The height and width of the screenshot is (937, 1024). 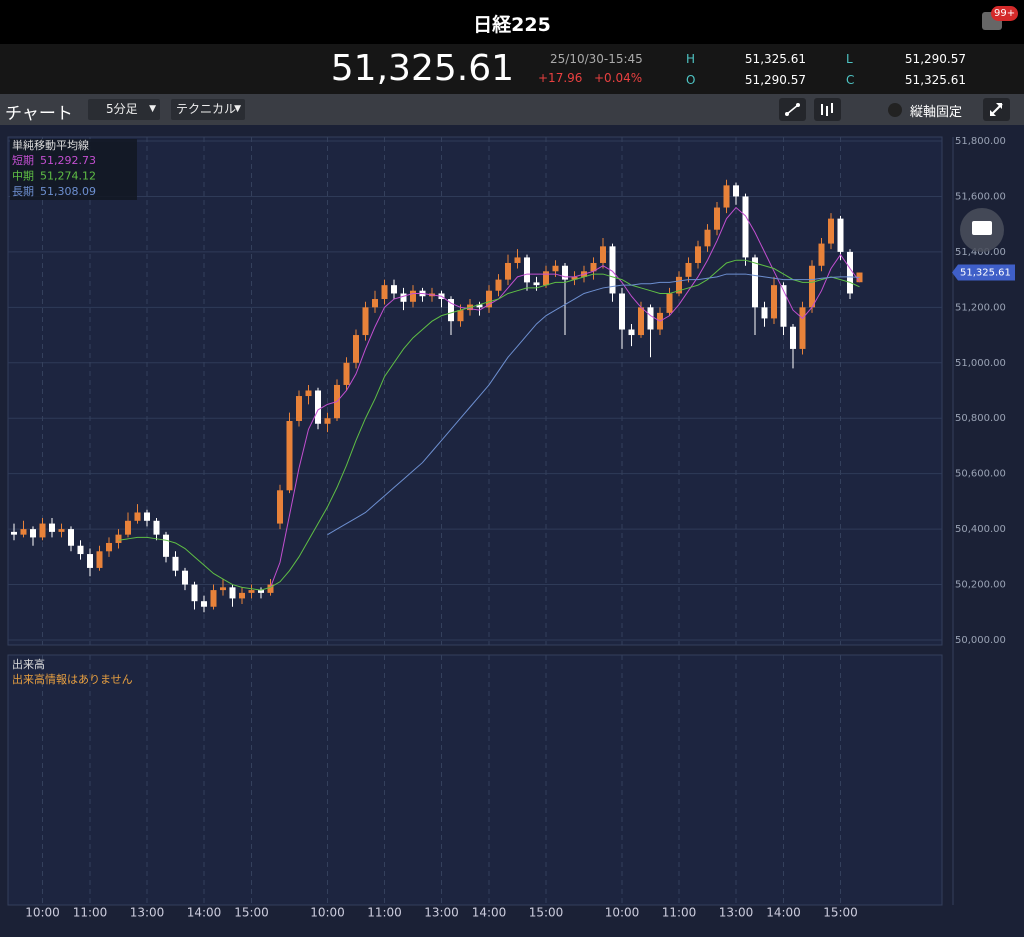 What do you see at coordinates (23, 160) in the screenshot?
I see `legend-name: 短期` at bounding box center [23, 160].